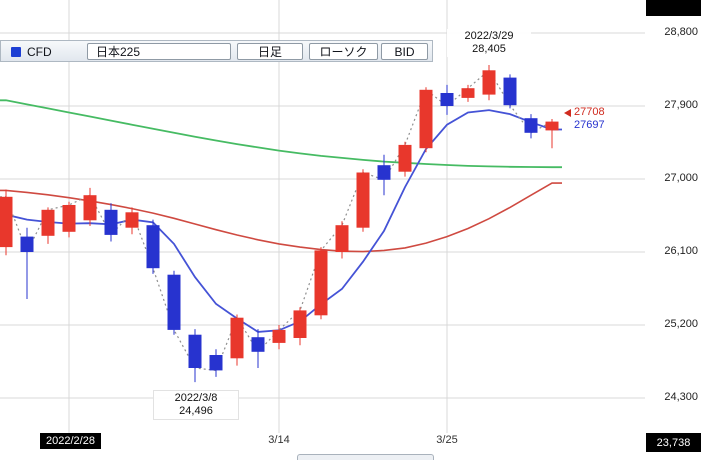 This screenshot has height=460, width=701. What do you see at coordinates (196, 411) in the screenshot?
I see `low-annotation-price: 24,496` at bounding box center [196, 411].